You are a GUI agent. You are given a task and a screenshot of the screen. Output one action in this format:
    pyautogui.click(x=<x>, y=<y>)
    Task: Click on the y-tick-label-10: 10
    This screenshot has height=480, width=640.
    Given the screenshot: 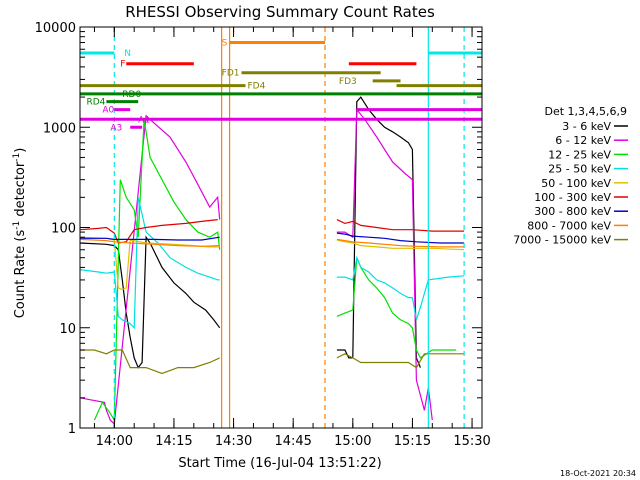 What is the action you would take?
    pyautogui.click(x=67, y=329)
    